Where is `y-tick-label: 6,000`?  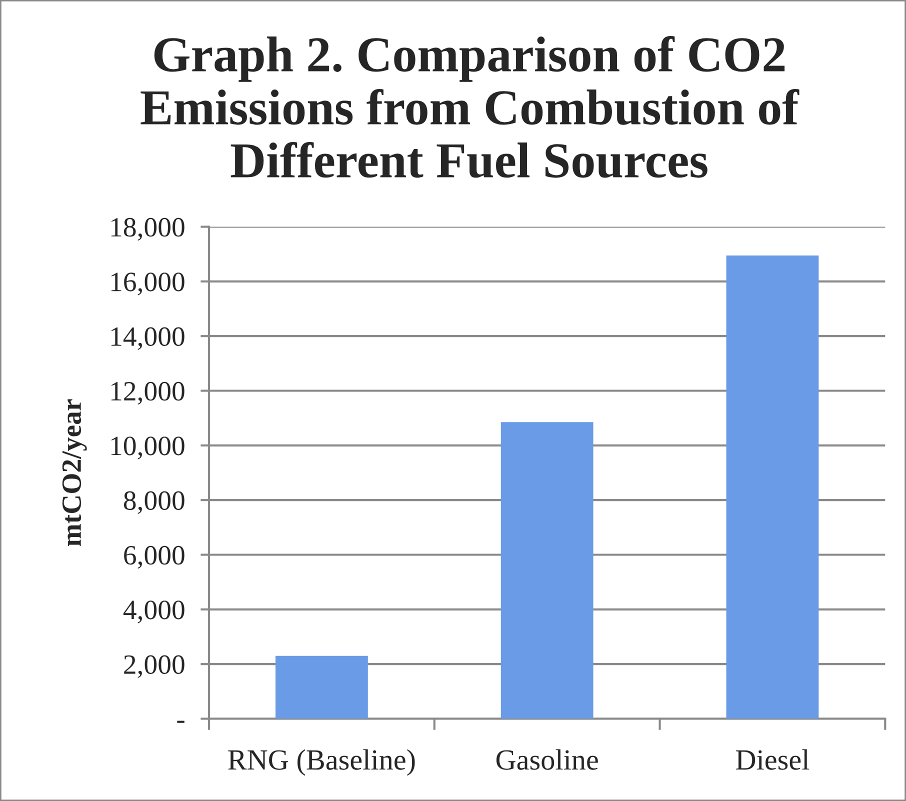 y-tick-label: 6,000 is located at coordinates (154, 557).